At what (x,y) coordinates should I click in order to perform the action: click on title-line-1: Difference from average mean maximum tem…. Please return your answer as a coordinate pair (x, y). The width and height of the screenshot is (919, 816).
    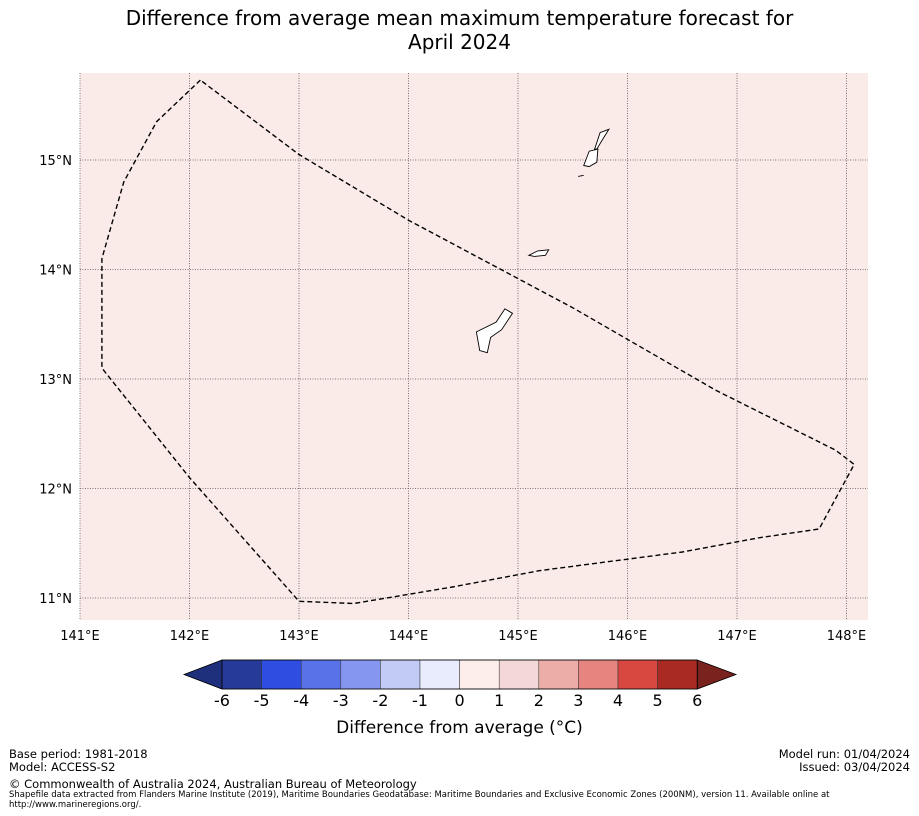
    Looking at the image, I should click on (459, 18).